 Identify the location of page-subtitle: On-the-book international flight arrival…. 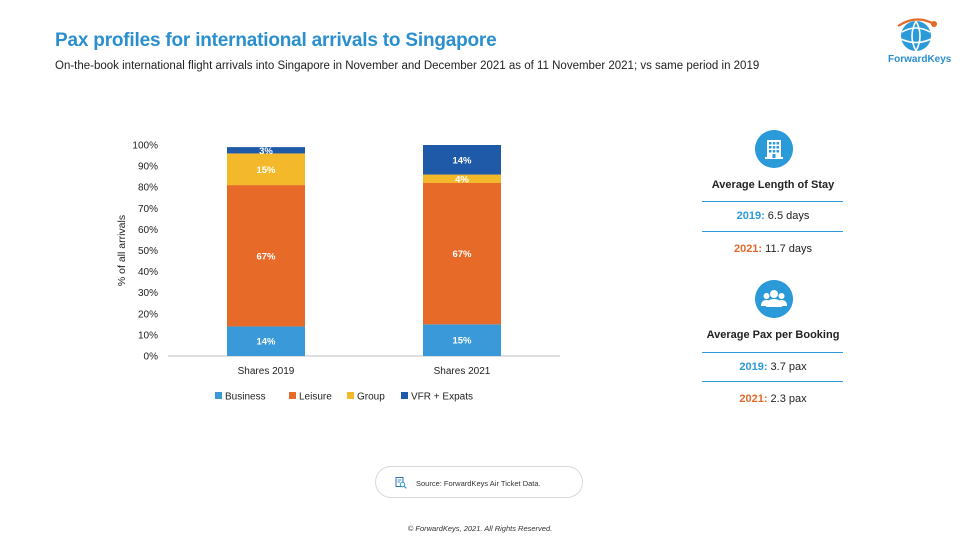
(407, 66).